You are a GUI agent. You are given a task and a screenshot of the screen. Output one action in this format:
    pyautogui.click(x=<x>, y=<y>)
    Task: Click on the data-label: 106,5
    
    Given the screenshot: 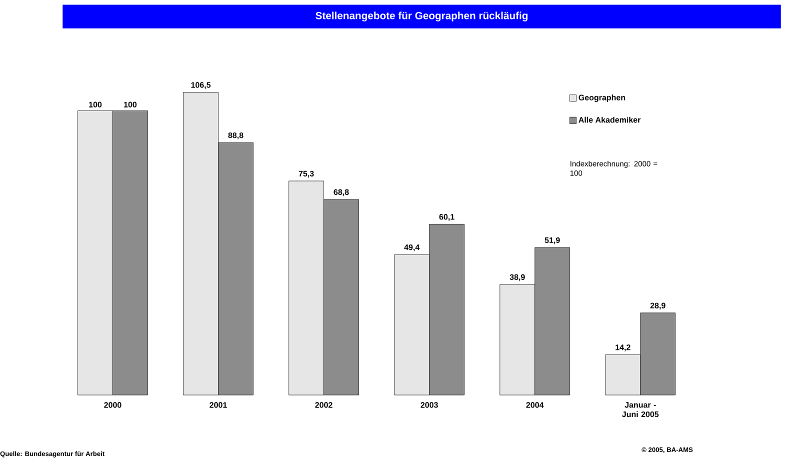 What is the action you would take?
    pyautogui.click(x=201, y=85)
    